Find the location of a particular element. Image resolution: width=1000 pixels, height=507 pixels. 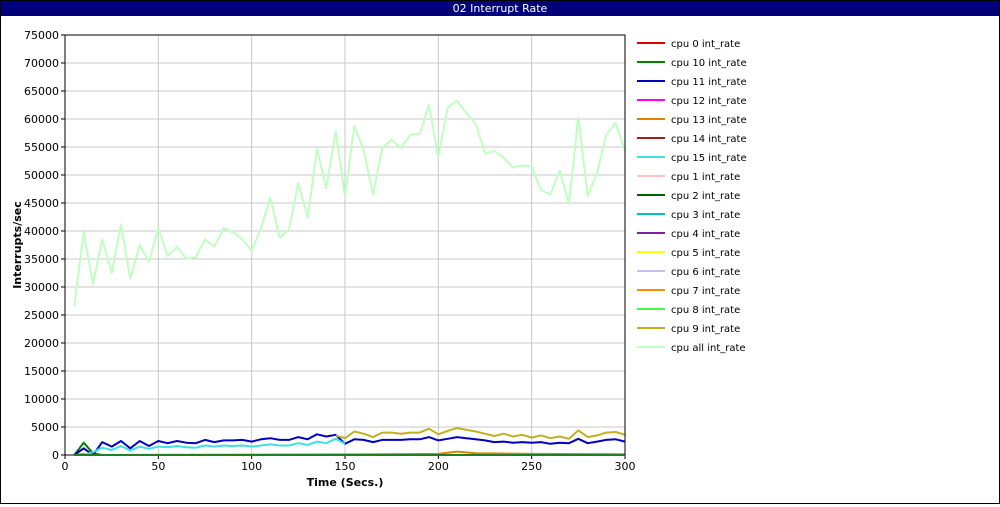

x-tick-label: 300 is located at coordinates (625, 466).